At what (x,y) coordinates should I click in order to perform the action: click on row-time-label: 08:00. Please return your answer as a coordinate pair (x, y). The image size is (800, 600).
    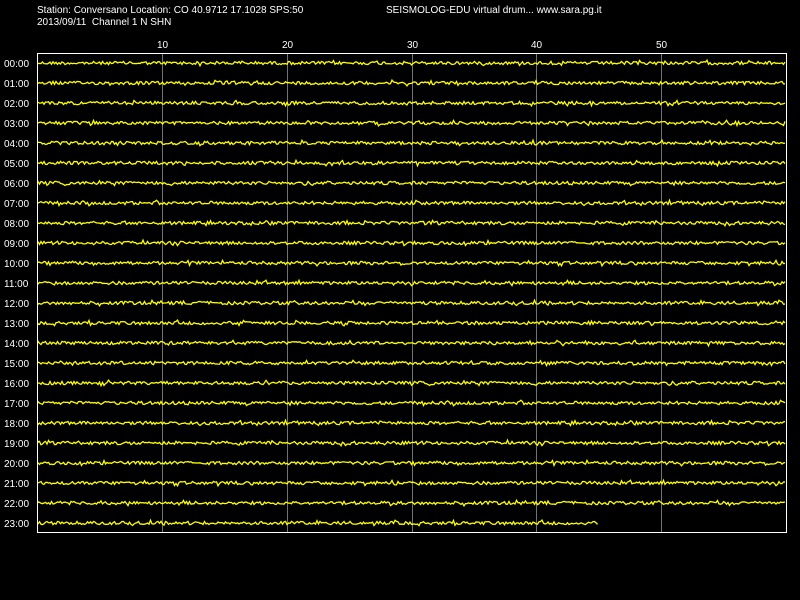
    Looking at the image, I should click on (16, 224).